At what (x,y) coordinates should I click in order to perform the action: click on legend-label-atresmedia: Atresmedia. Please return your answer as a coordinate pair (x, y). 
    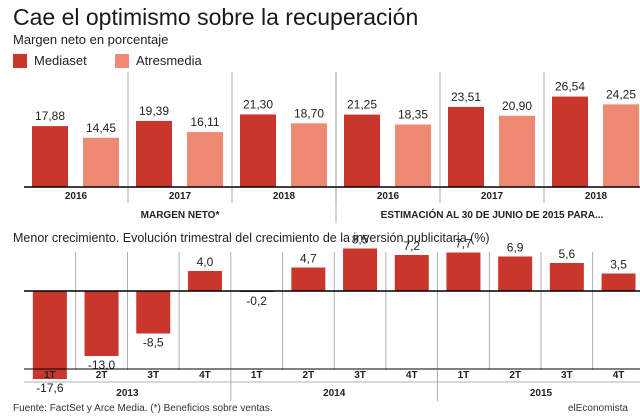
    Looking at the image, I should click on (169, 60).